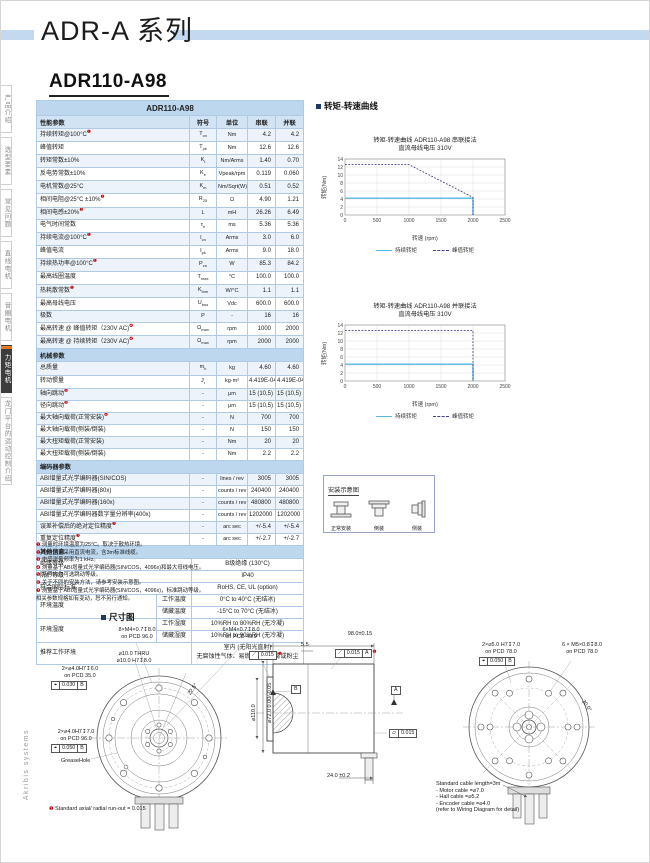  What do you see at coordinates (113, 406) in the screenshot?
I see `param-name: 径向跳动❺` at bounding box center [113, 406].